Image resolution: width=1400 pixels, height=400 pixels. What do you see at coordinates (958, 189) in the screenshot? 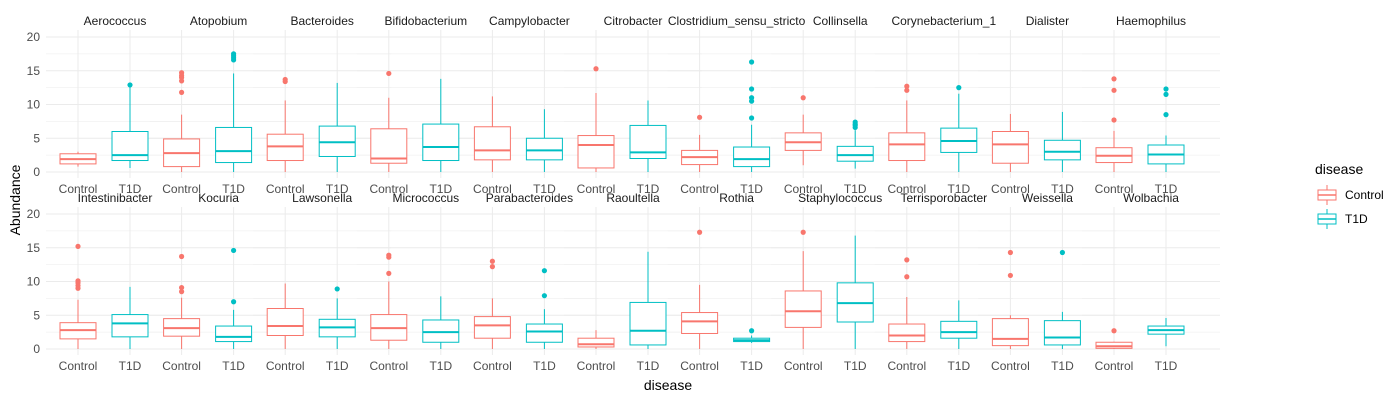
I see `x-tick-label-corynebacterium-1: T1D` at bounding box center [958, 189].